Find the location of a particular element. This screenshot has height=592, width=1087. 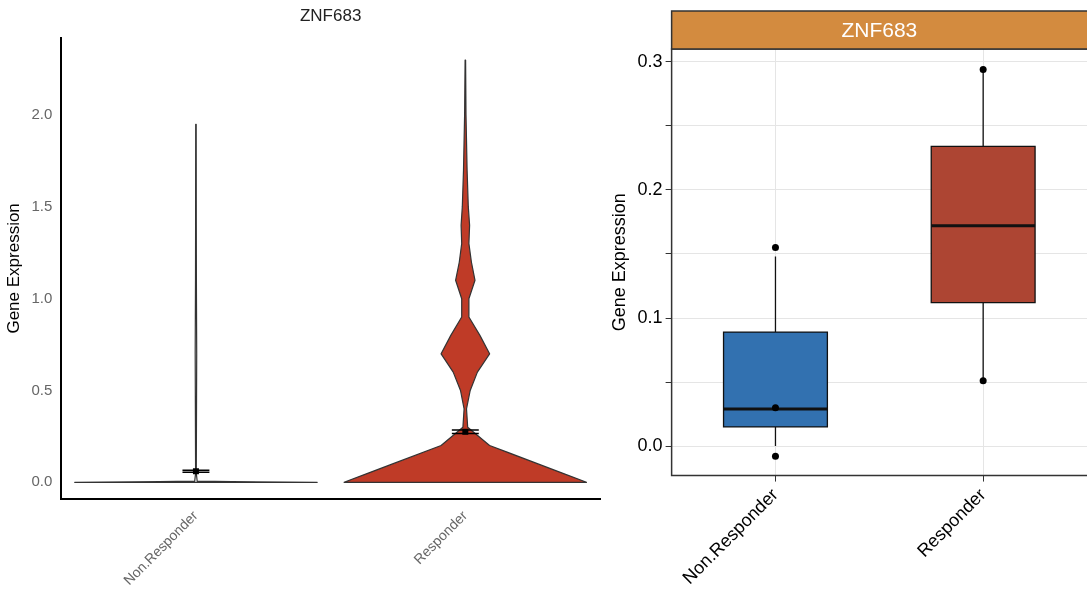

y-tick-label: 0.1 is located at coordinates (650, 316).